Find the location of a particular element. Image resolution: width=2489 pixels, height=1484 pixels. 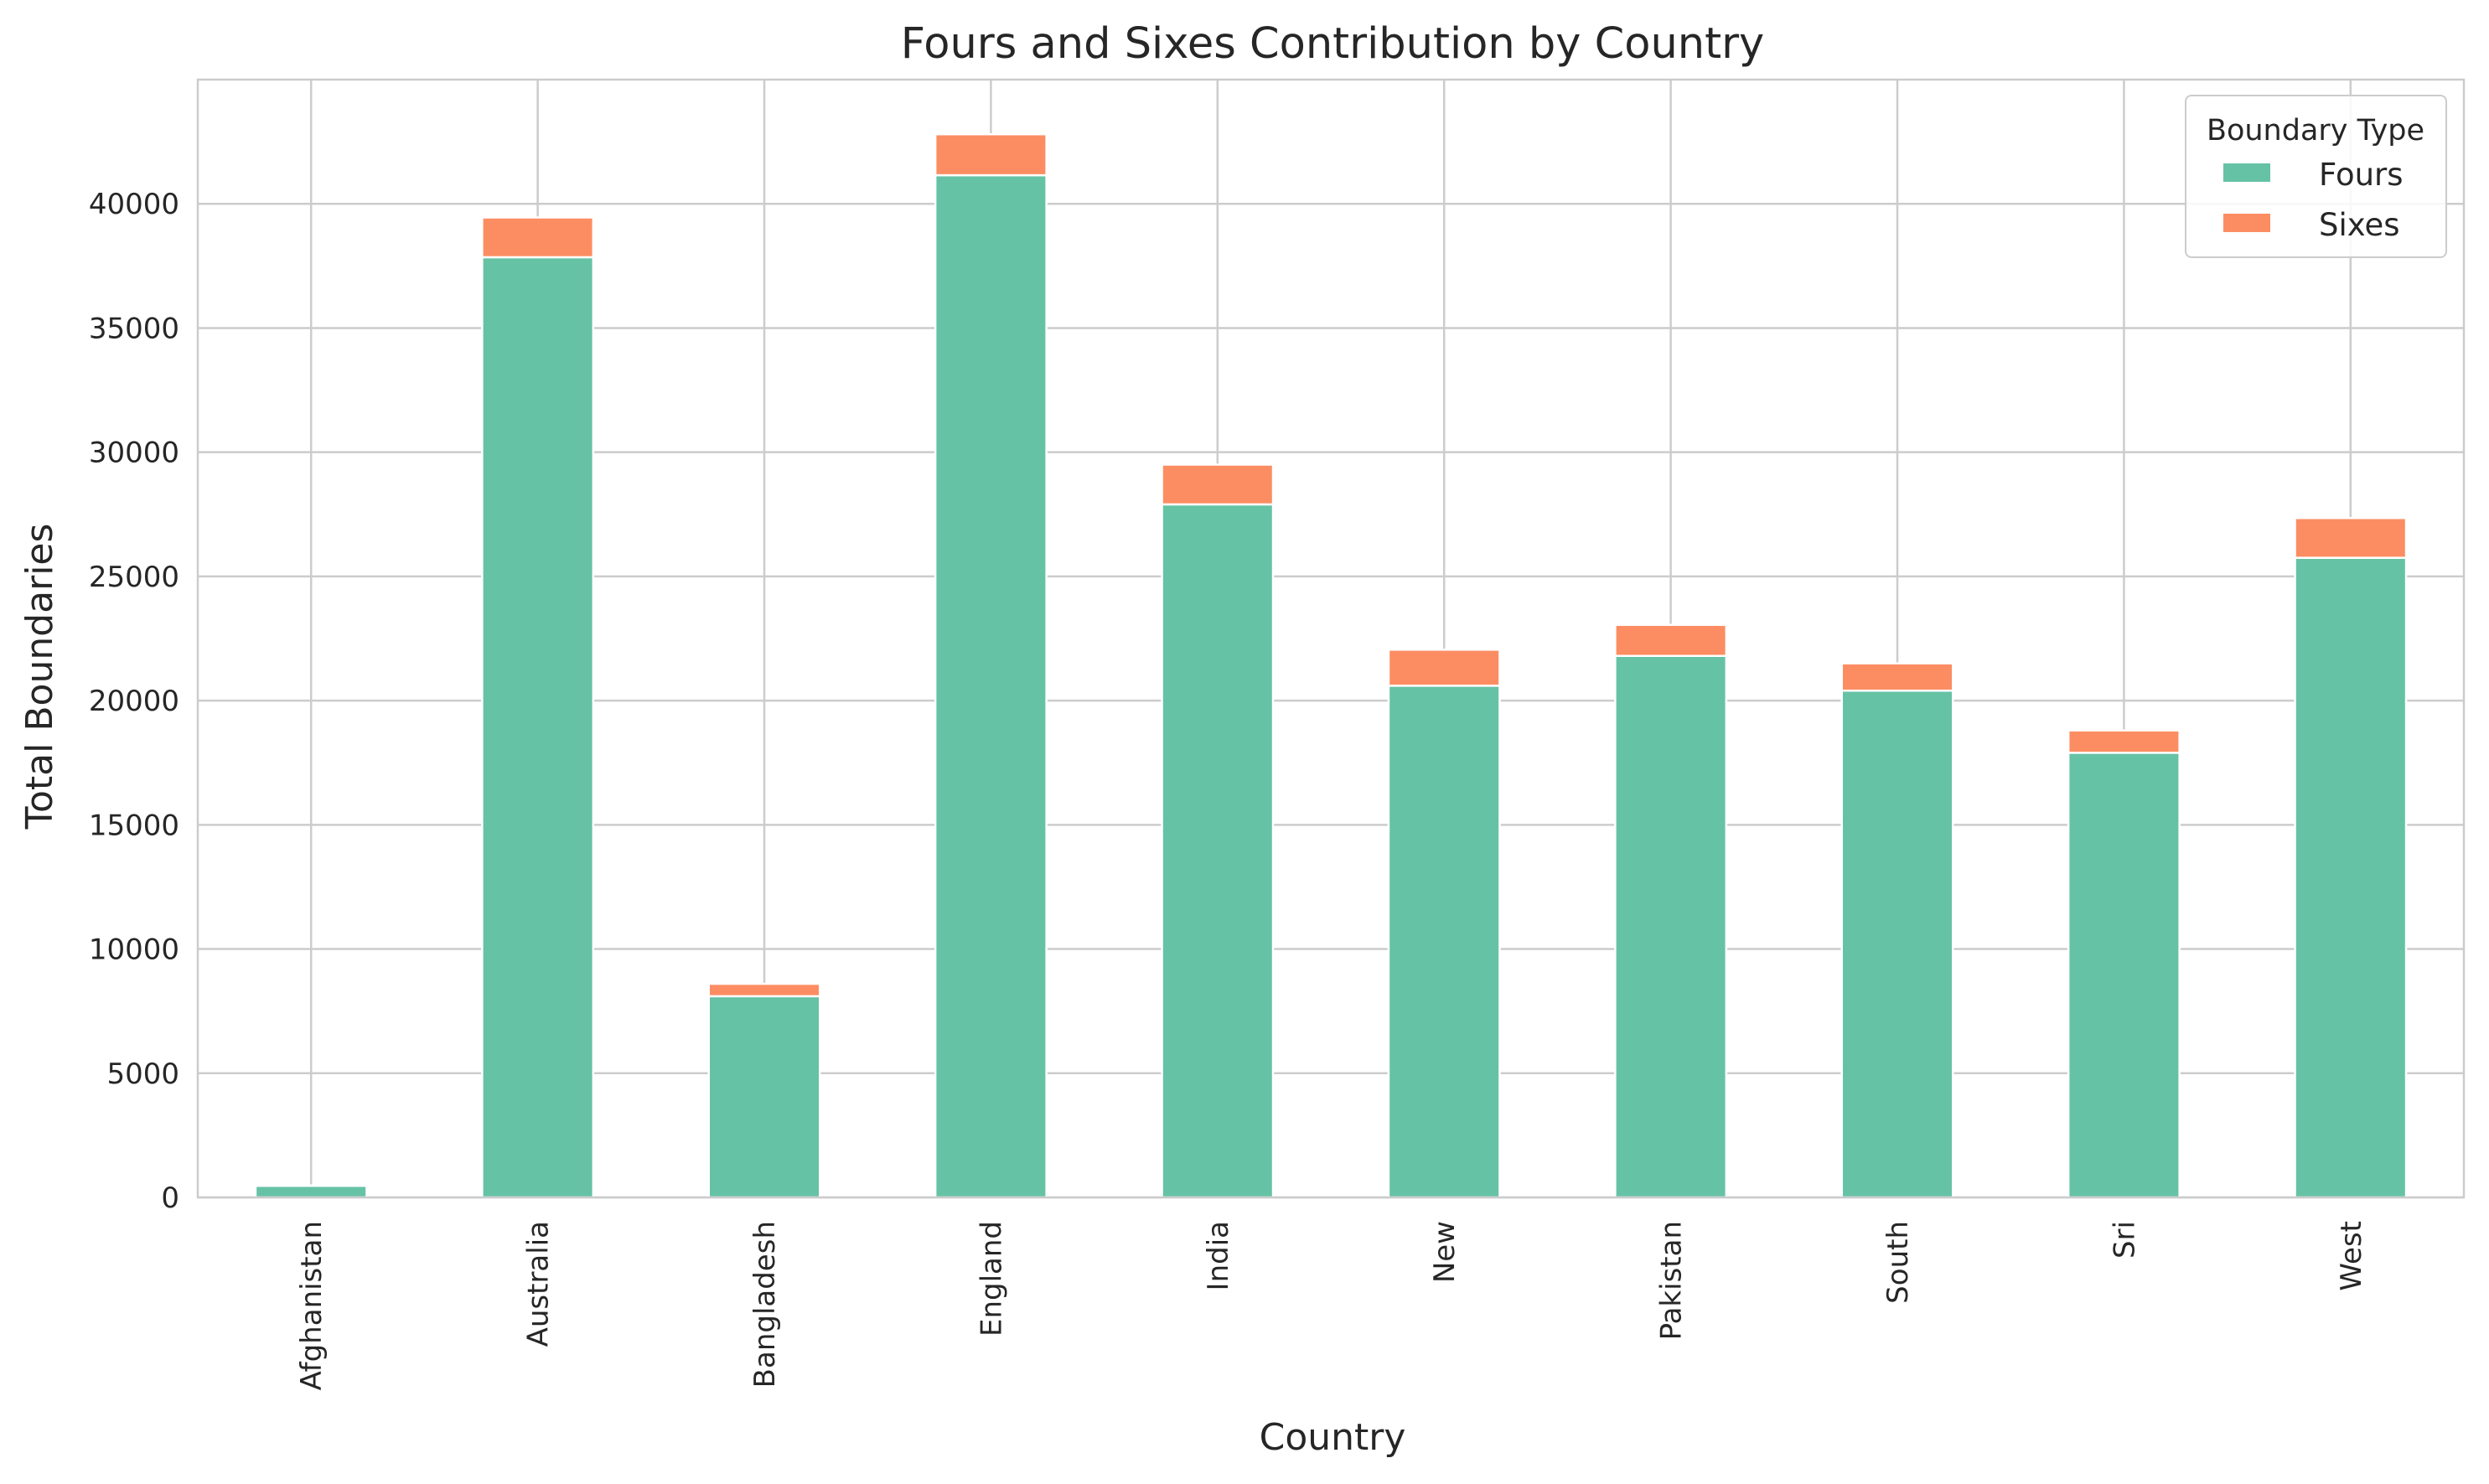

bar-fours-new is located at coordinates (1444, 942).